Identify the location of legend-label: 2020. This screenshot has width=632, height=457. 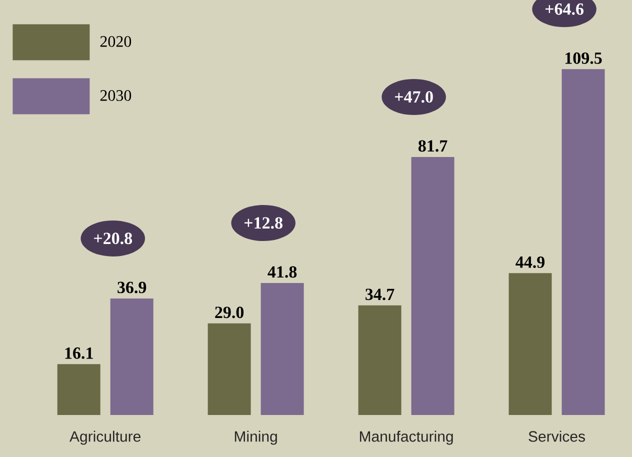
(116, 41).